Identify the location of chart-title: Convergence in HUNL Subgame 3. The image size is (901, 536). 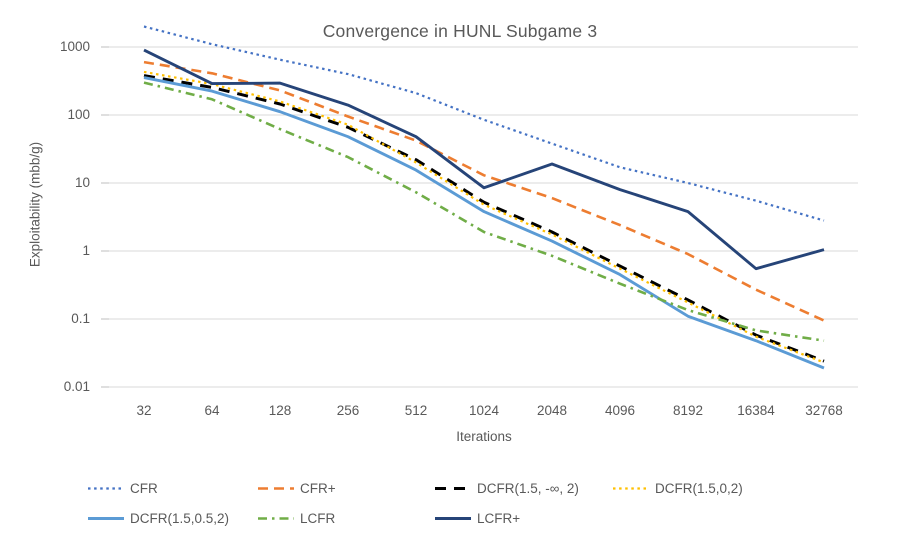
(460, 31).